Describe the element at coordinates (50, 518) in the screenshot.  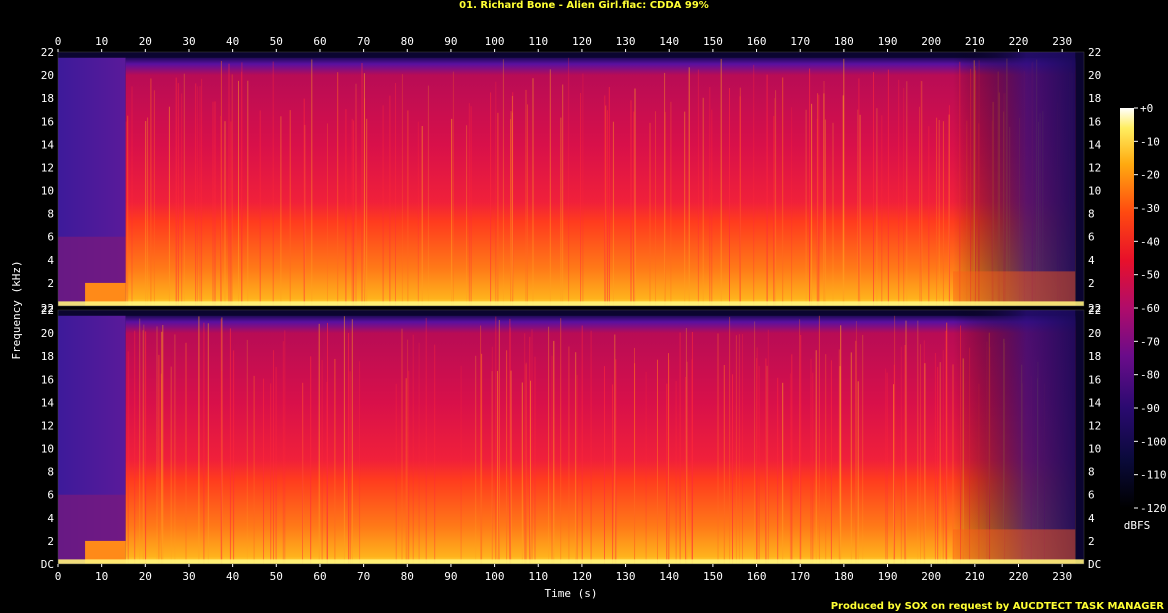
I see `y-tick-label-left: 4` at that location.